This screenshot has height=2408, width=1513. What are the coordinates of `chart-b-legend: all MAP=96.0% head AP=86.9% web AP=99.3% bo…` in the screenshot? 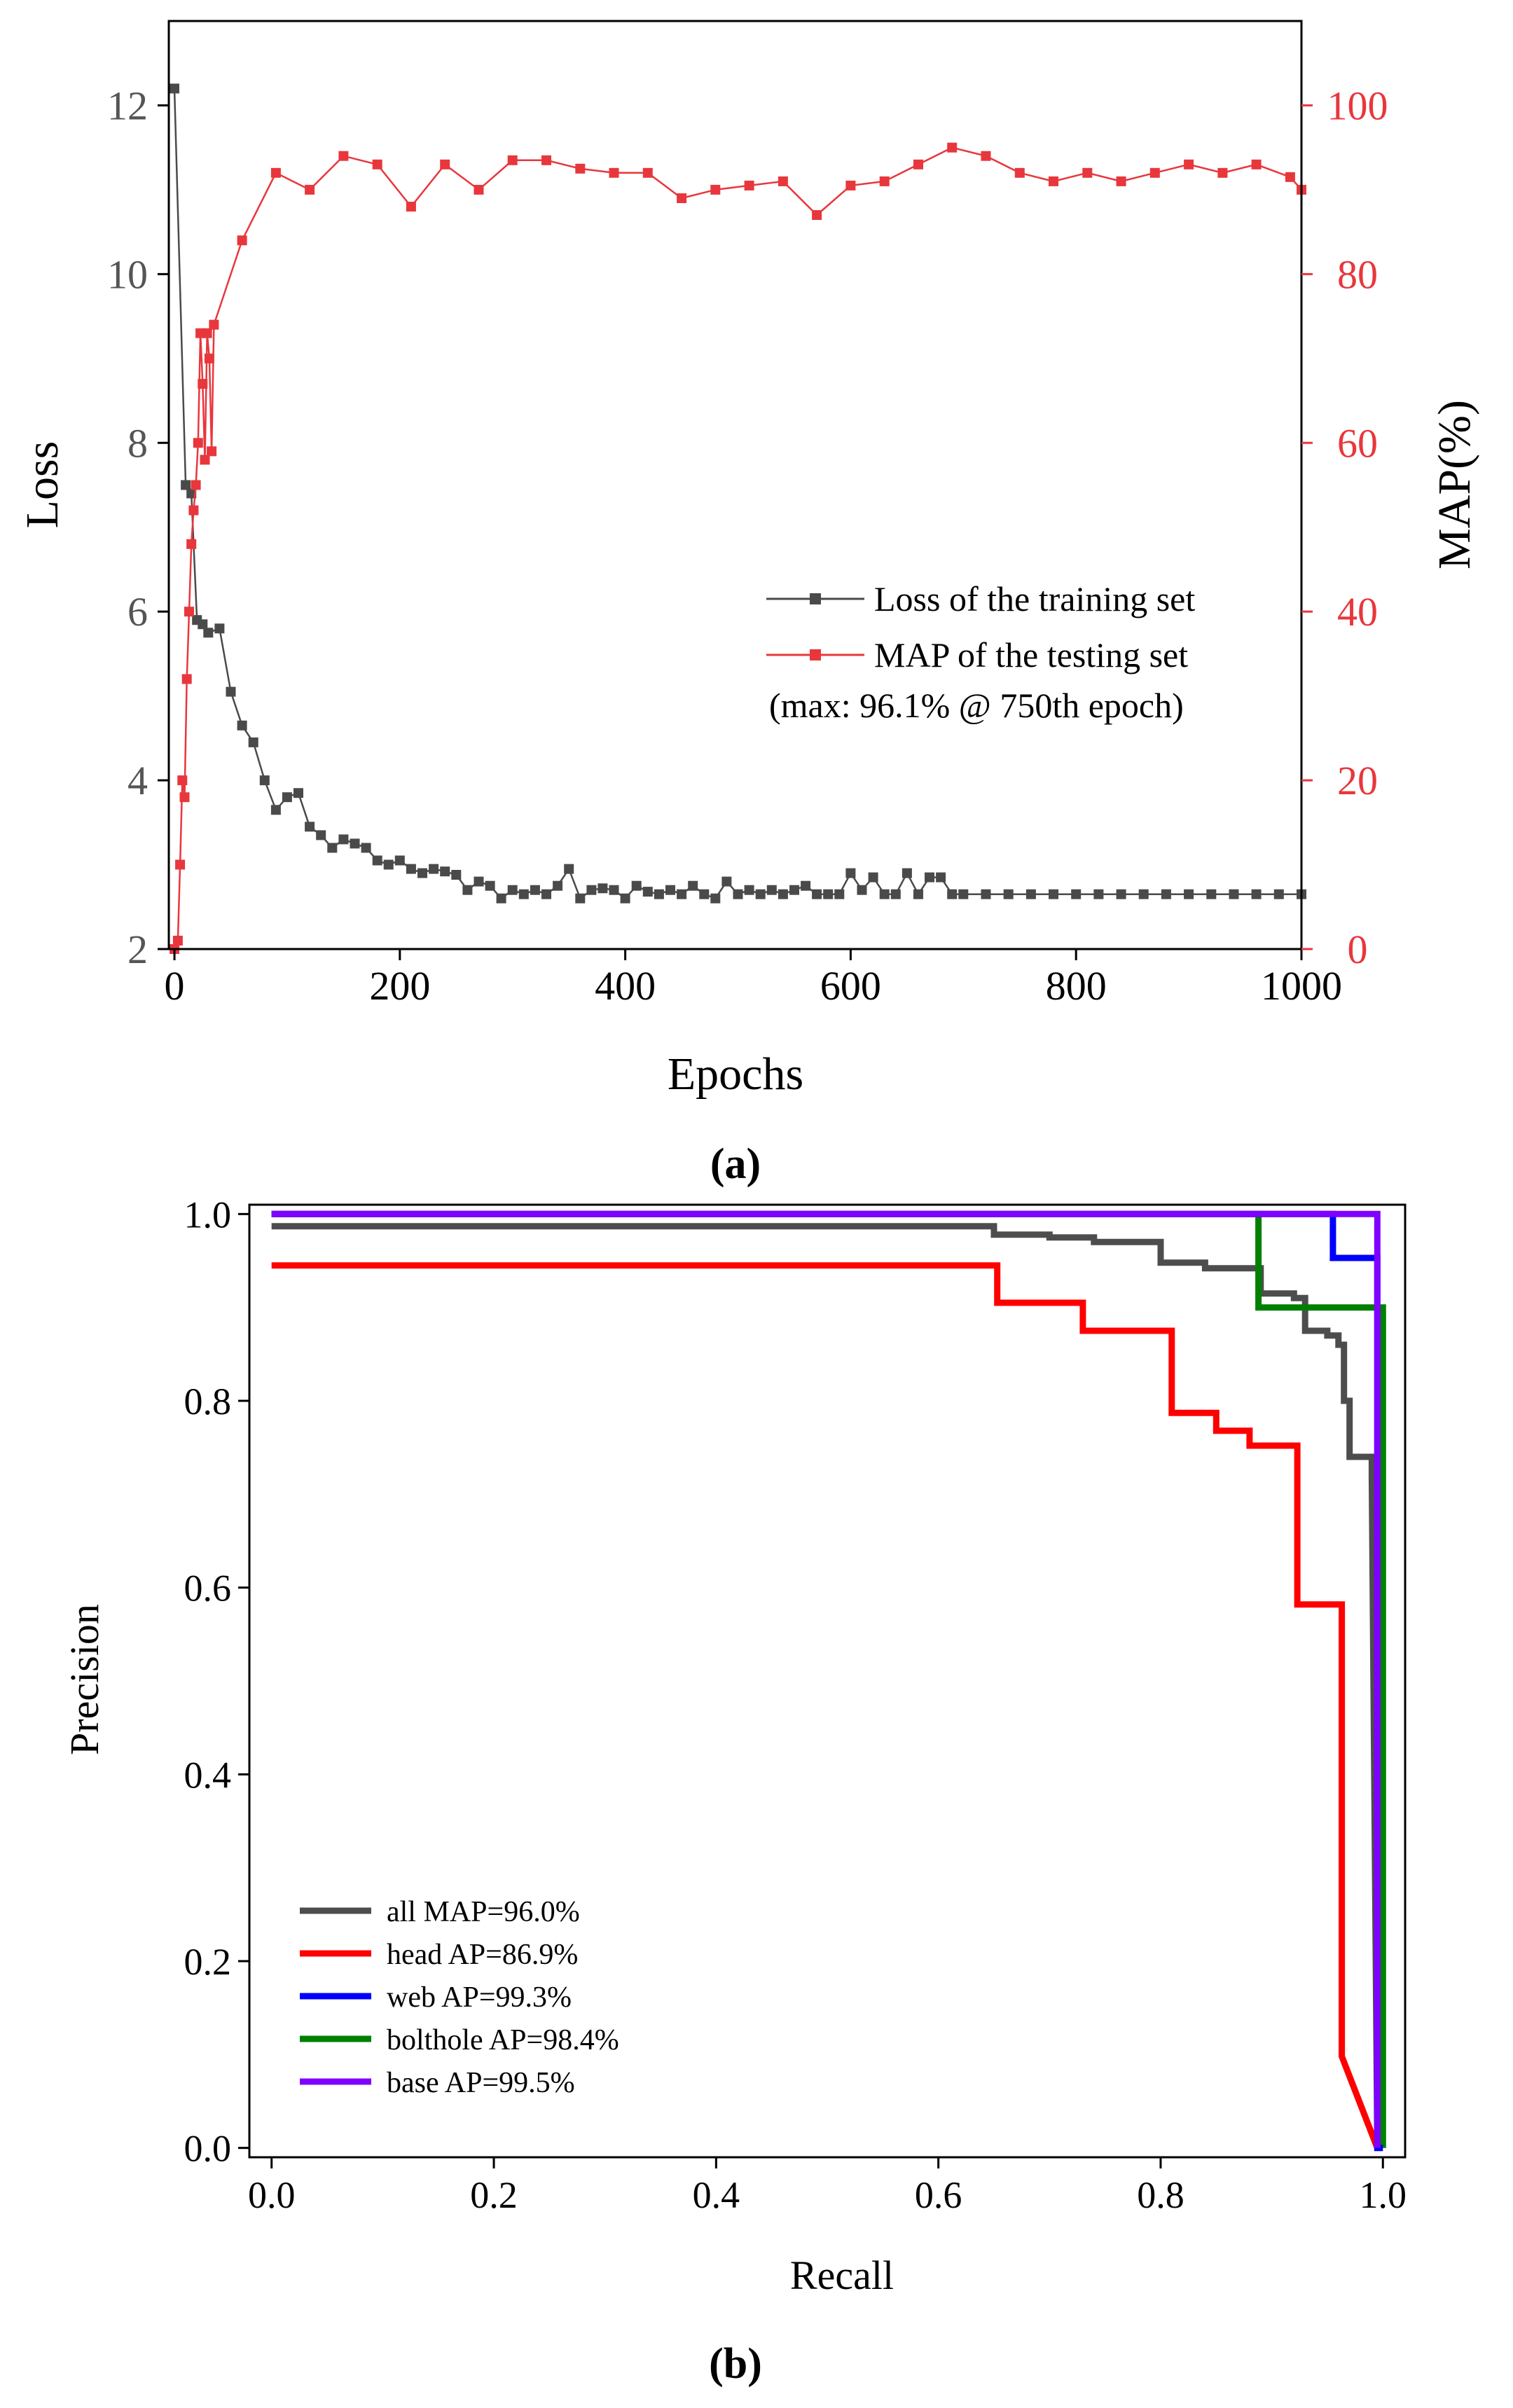 It's located at (459, 1997).